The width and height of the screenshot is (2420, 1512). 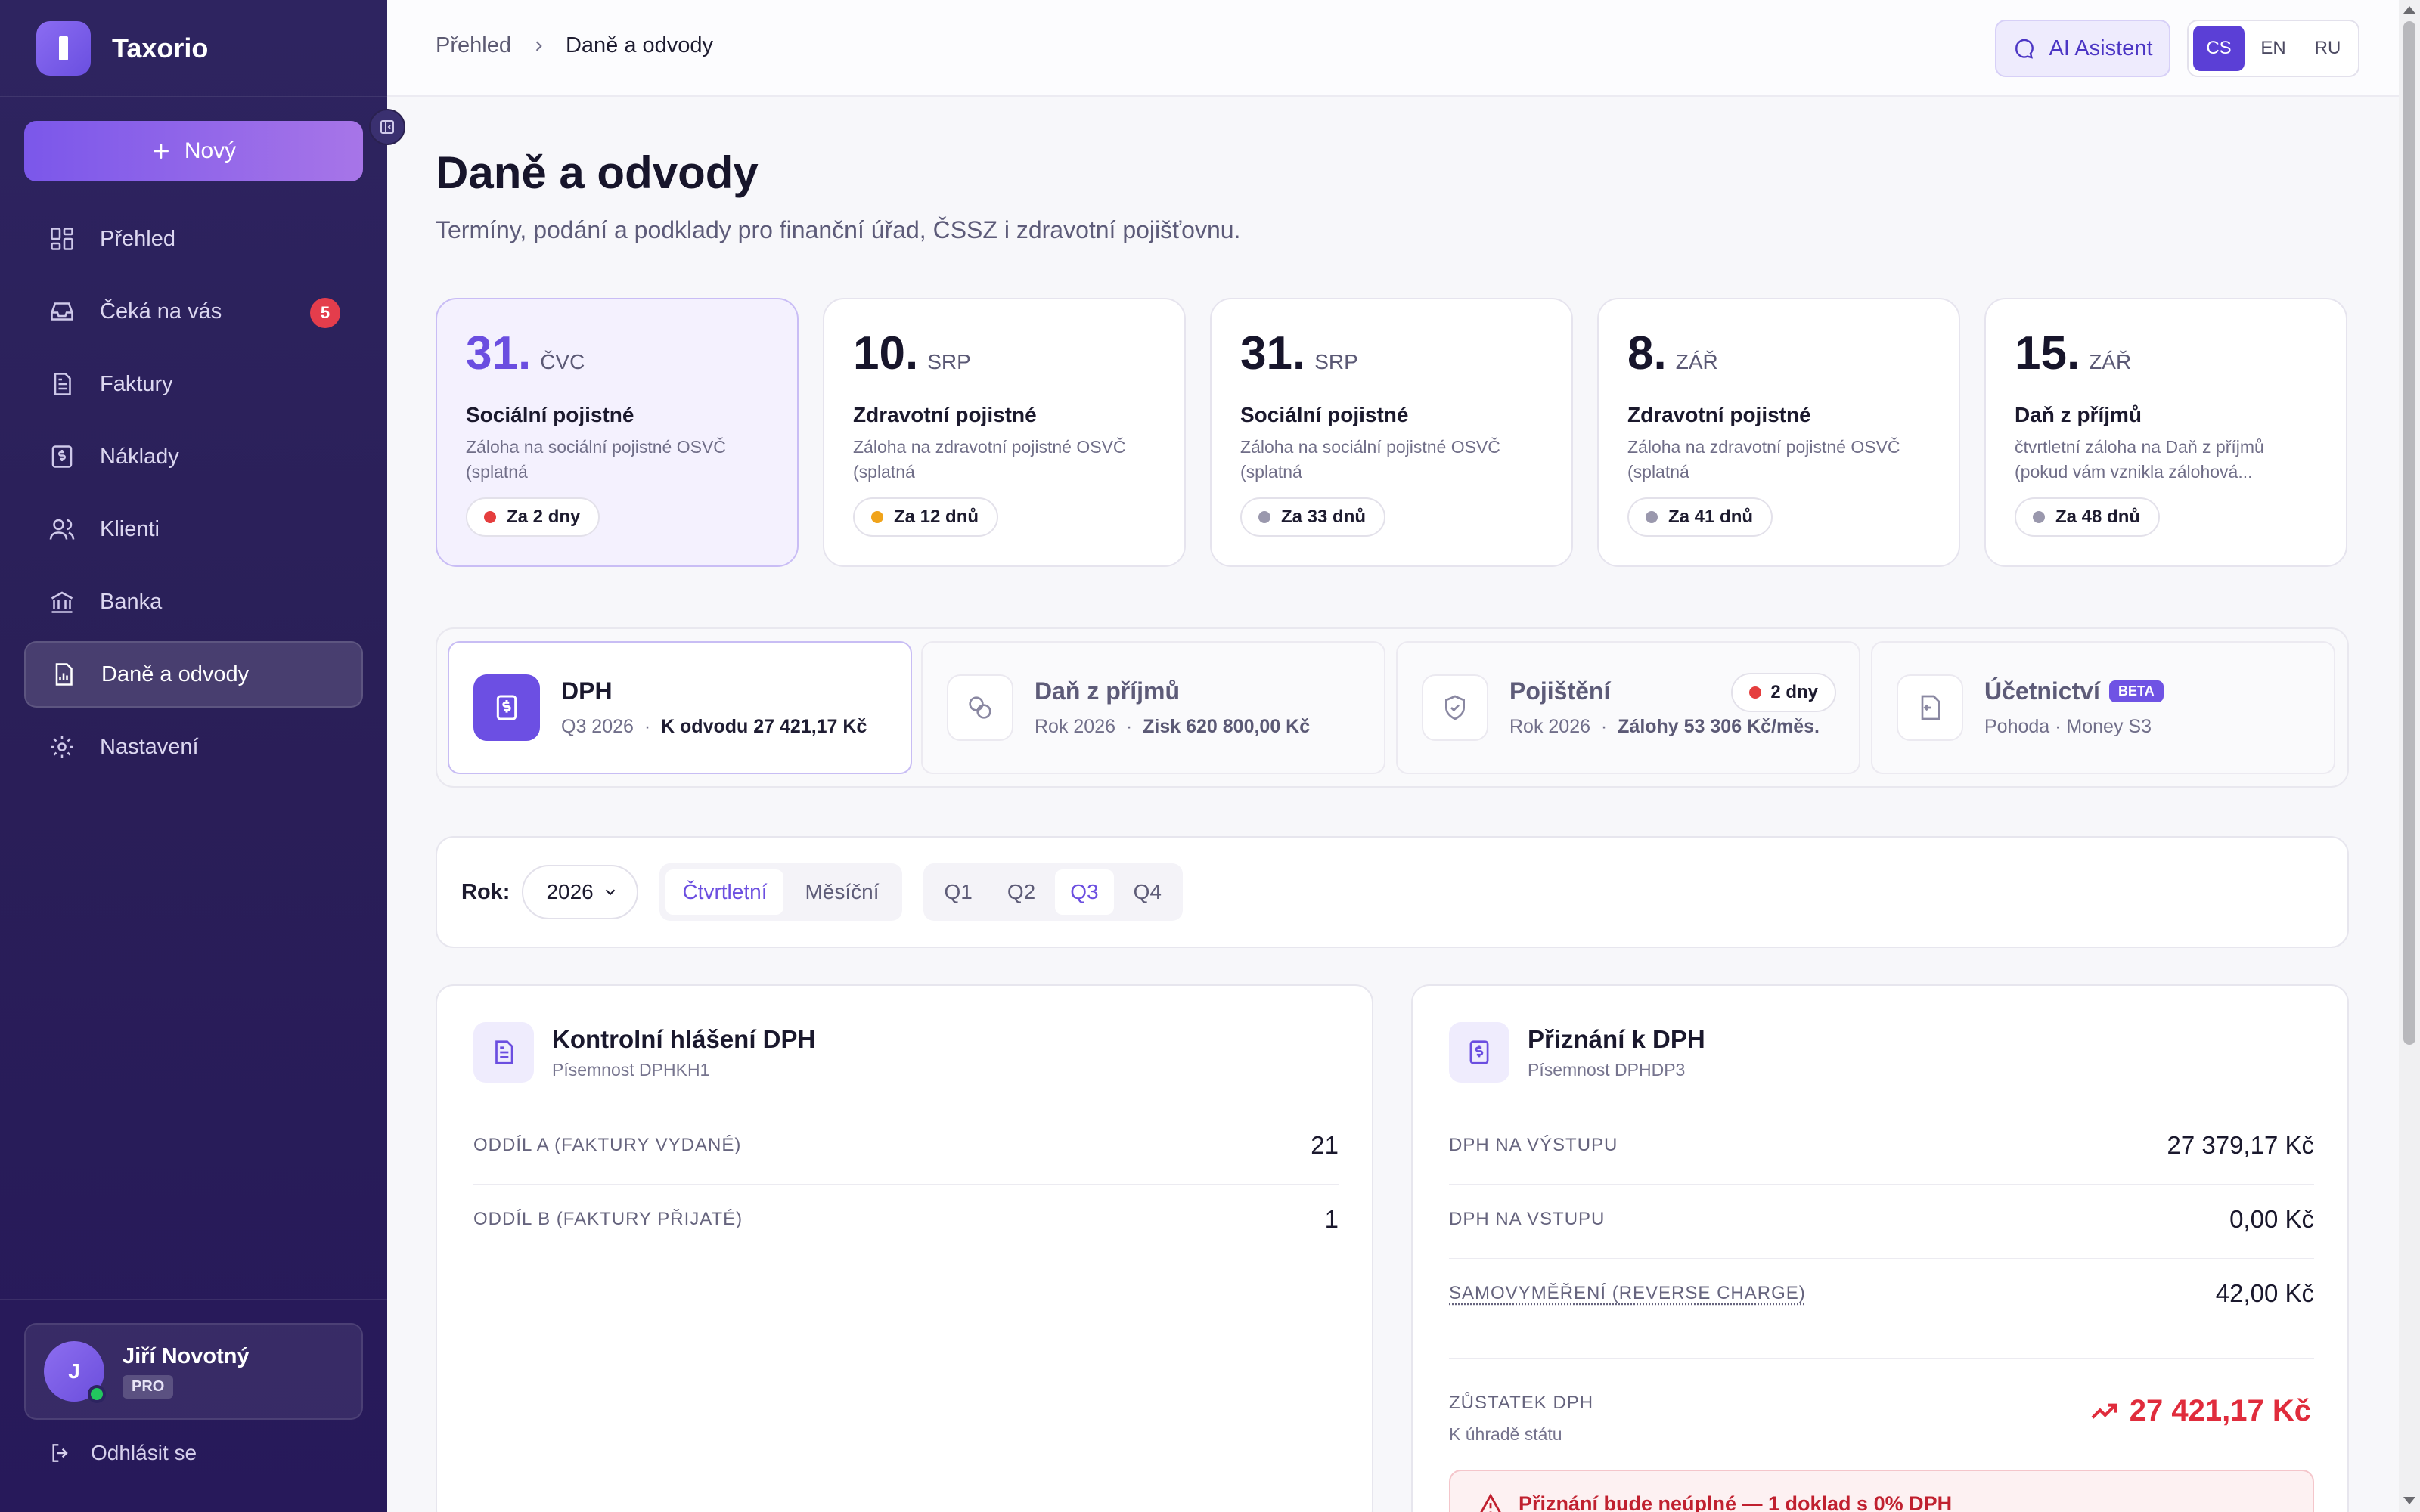 I want to click on lang-cs: CS, so click(x=2219, y=48).